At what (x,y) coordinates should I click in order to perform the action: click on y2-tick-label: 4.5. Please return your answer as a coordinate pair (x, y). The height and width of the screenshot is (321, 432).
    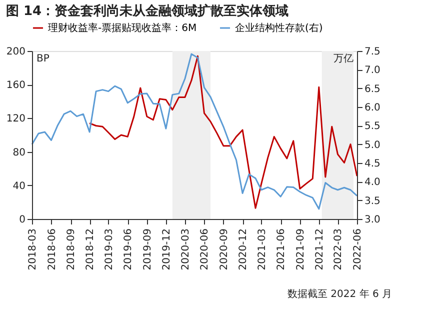
    Looking at the image, I should click on (372, 164).